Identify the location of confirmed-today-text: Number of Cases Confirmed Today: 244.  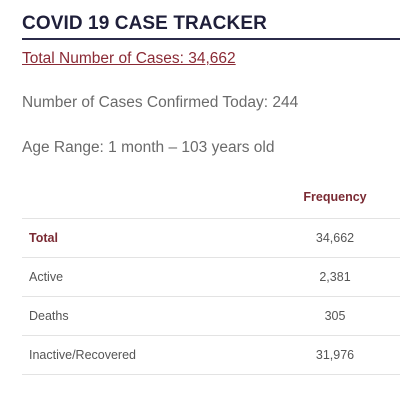
(160, 102).